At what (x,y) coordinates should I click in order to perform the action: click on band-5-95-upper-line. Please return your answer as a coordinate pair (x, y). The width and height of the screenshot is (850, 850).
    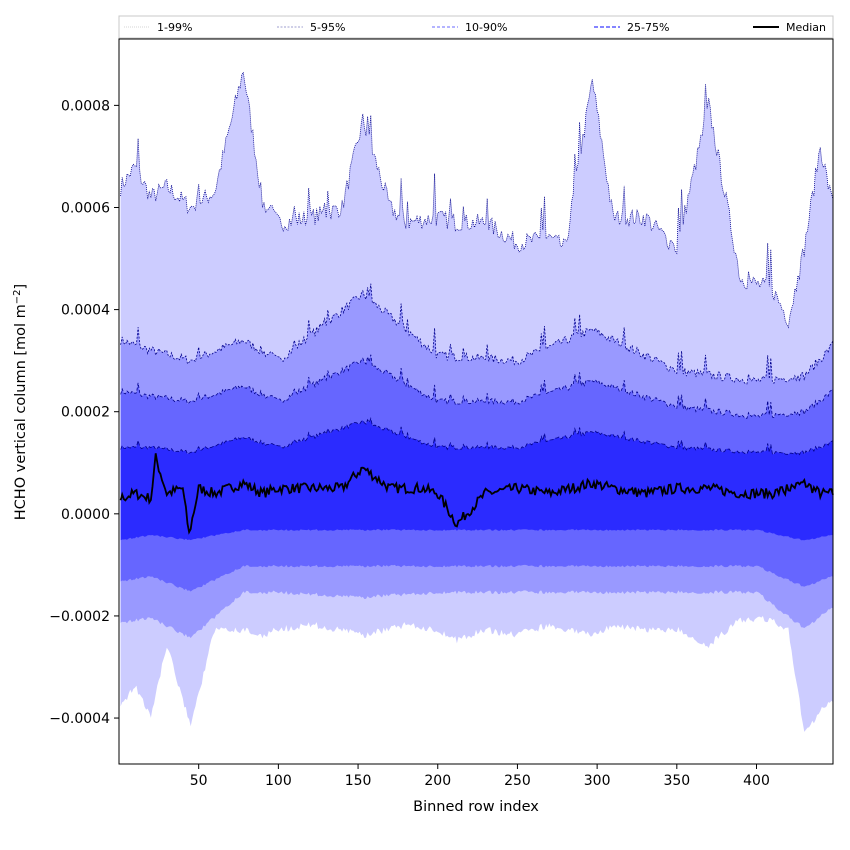
    Looking at the image, I should click on (477, 334).